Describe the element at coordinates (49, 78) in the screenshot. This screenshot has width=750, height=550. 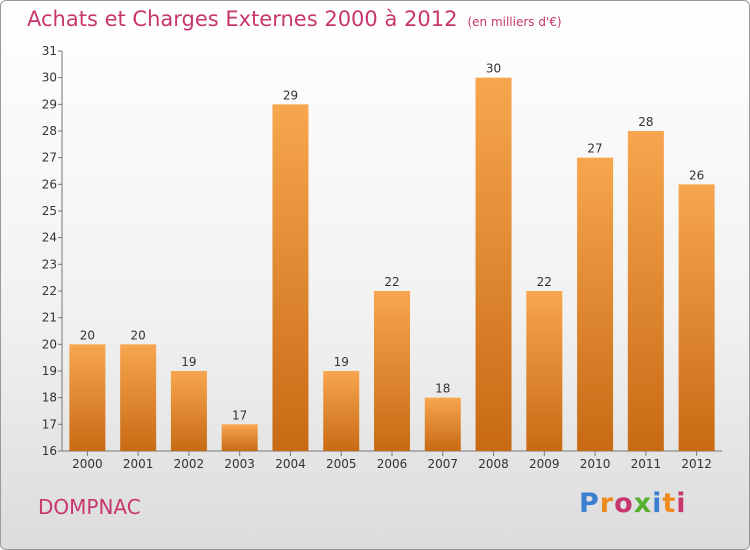
I see `y-tick-label: 30` at that location.